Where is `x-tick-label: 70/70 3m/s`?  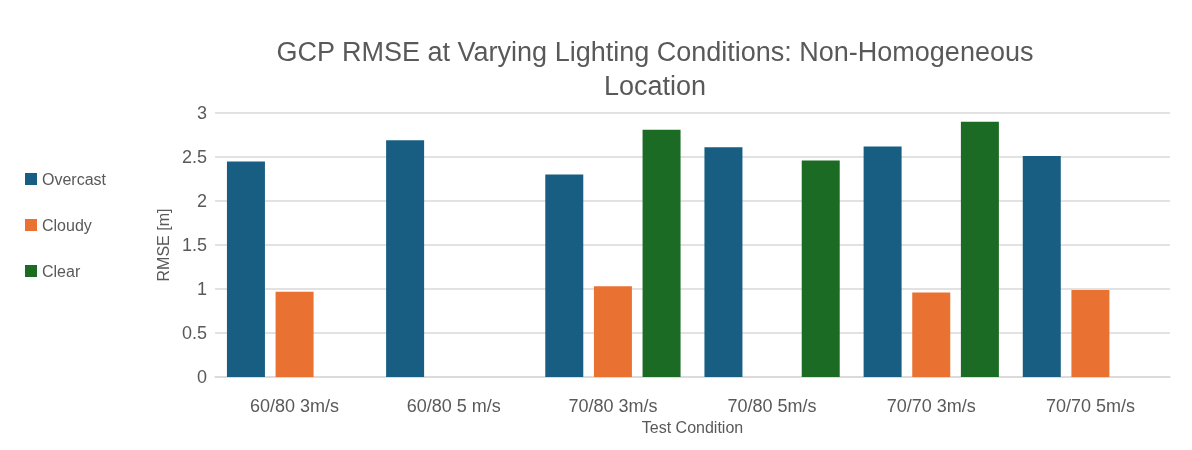 x-tick-label: 70/70 3m/s is located at coordinates (931, 406).